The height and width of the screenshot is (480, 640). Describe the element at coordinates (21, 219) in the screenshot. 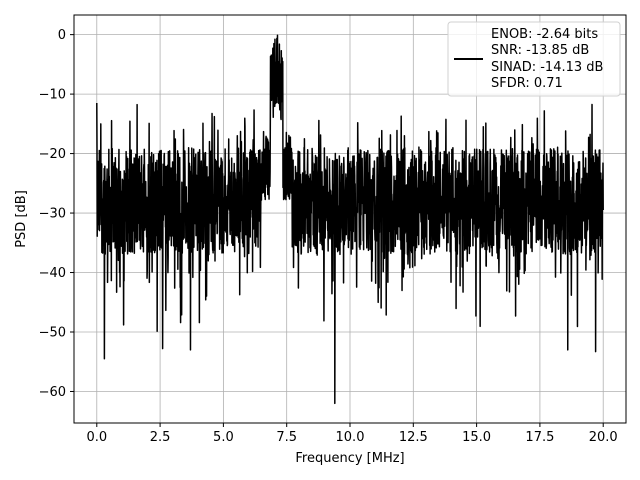

I see `y-axis-label: PSD [dB]` at that location.